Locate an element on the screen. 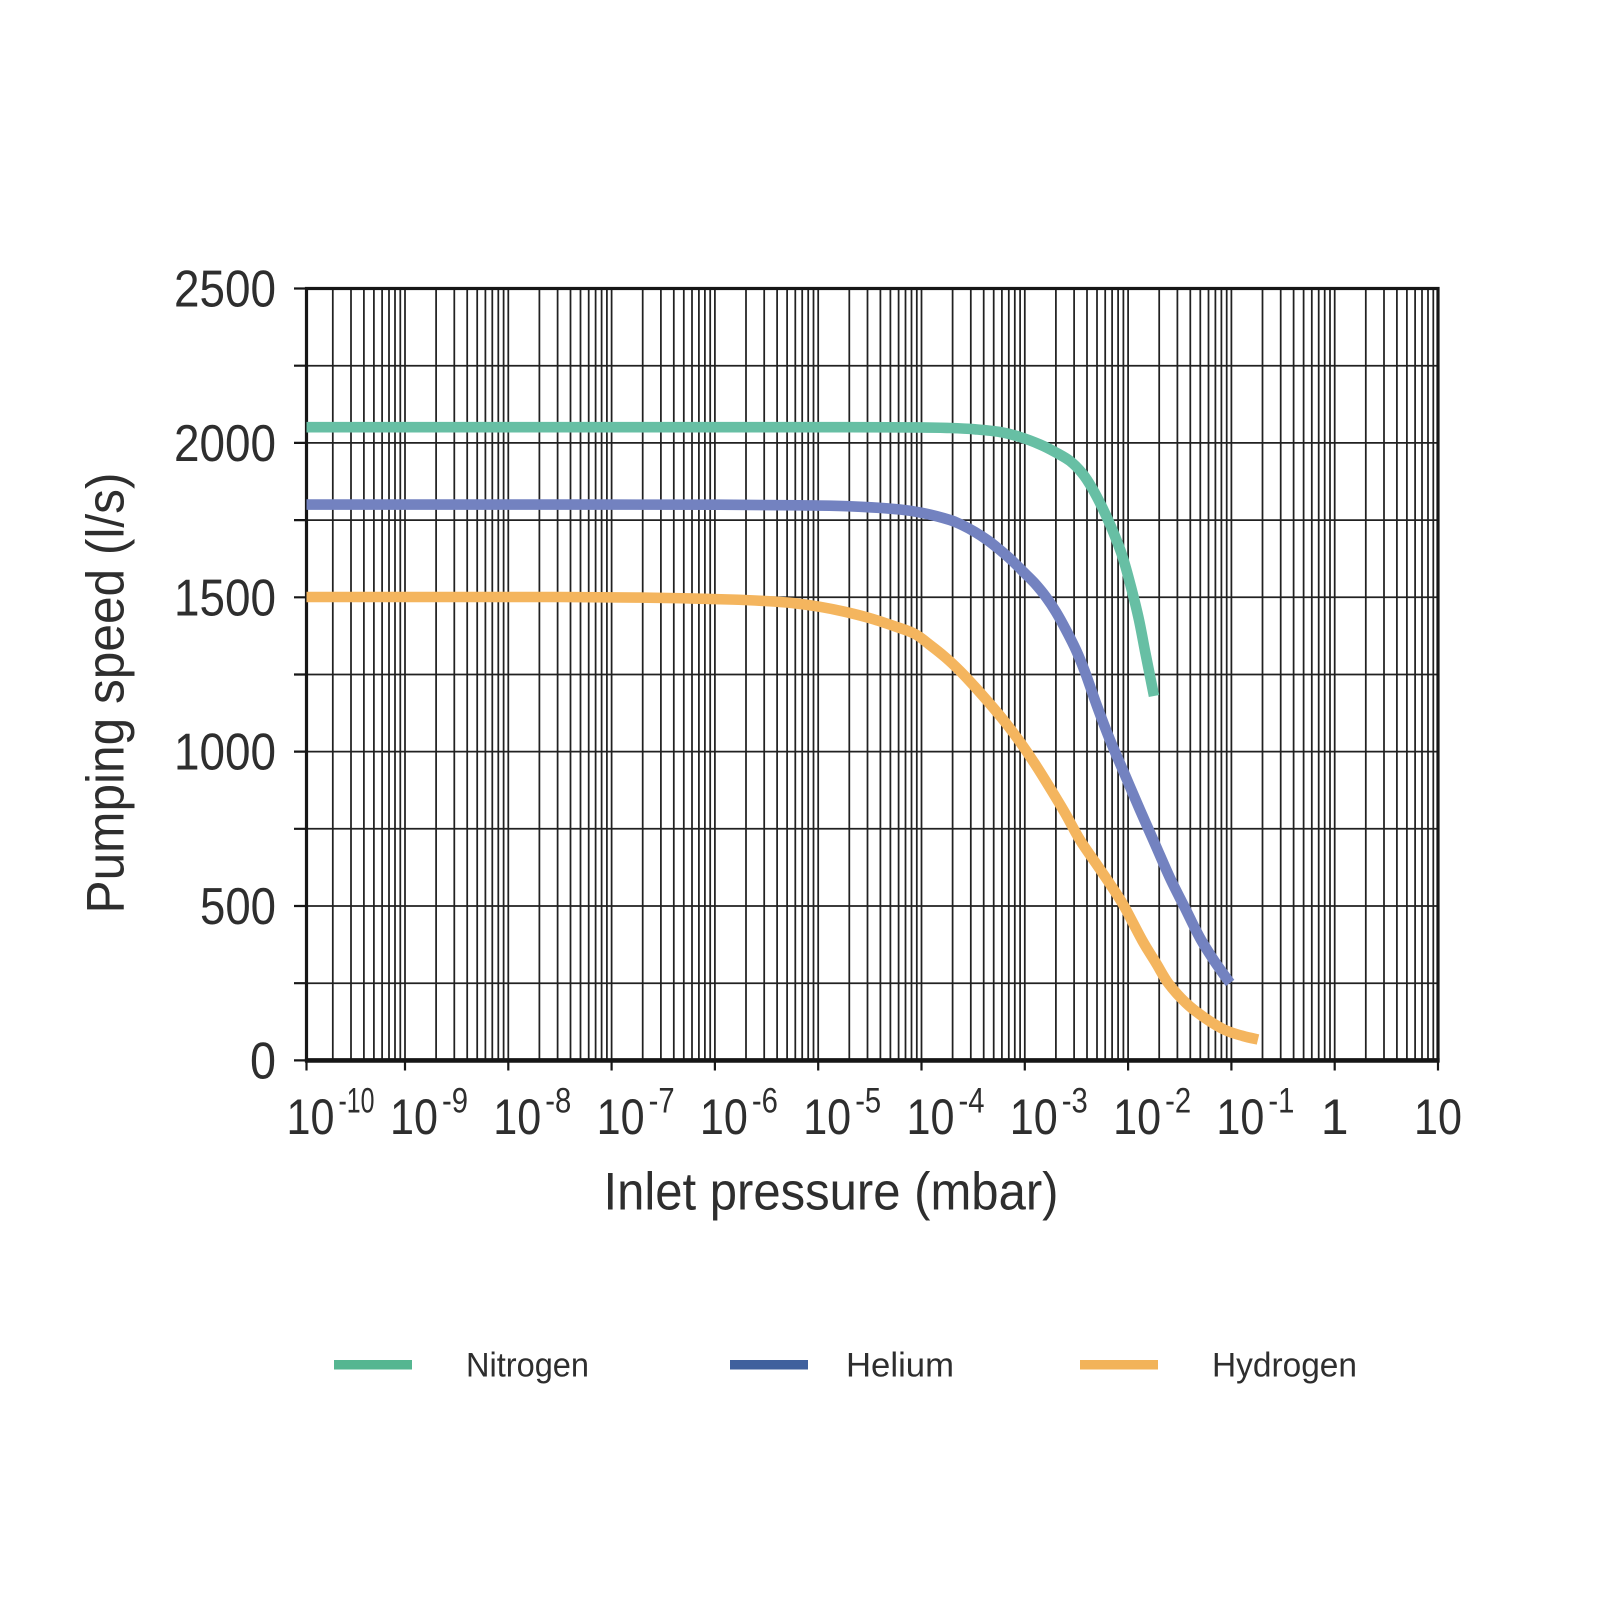 This screenshot has width=1600, height=1600. svg-text: 0 is located at coordinates (263, 1061).